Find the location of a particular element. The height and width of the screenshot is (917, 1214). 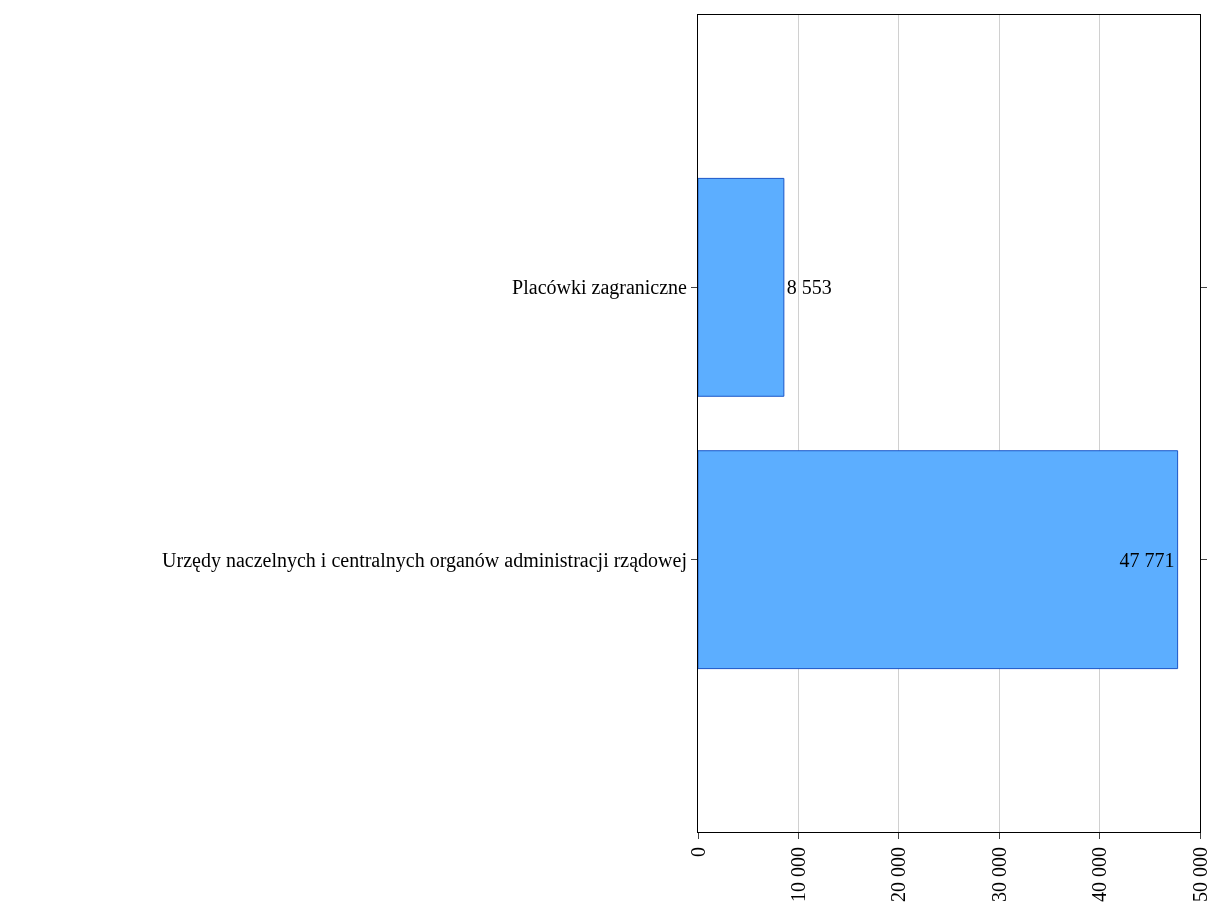

y-tick-label: Urzędy naczelnych i centralnych organów administracji rządowej is located at coordinates (424, 560).